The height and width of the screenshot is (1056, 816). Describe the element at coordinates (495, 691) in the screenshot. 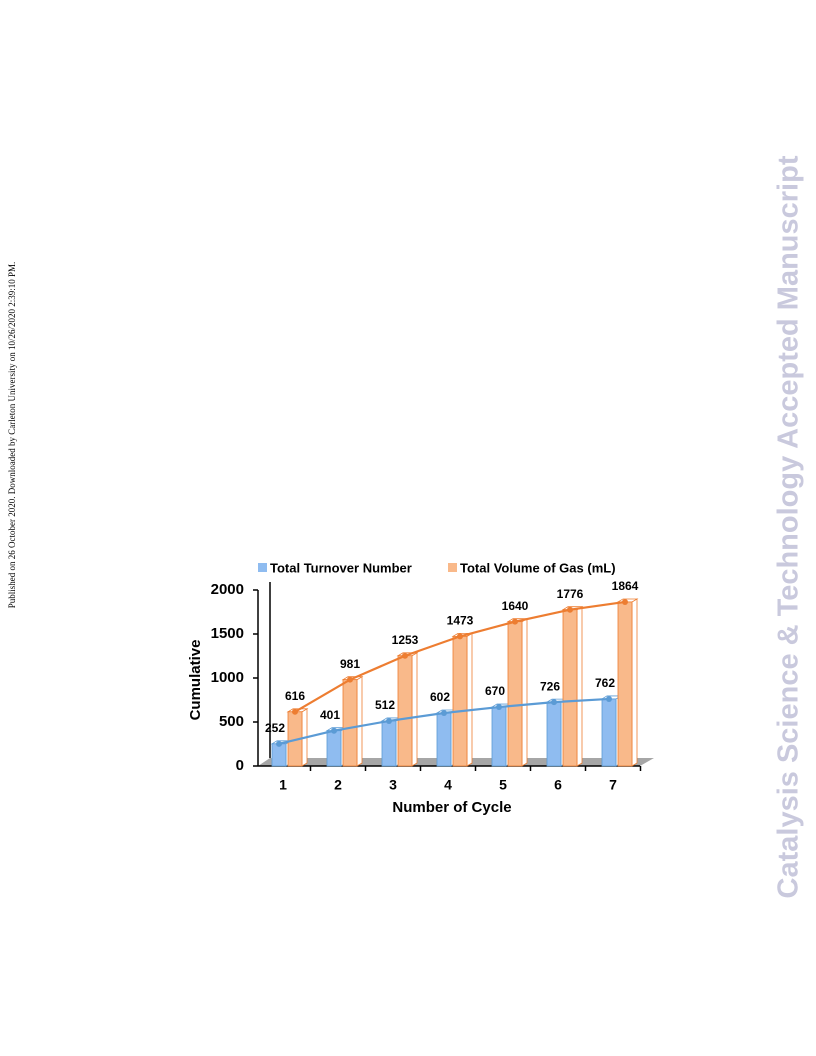

I see `data-label: 670` at that location.